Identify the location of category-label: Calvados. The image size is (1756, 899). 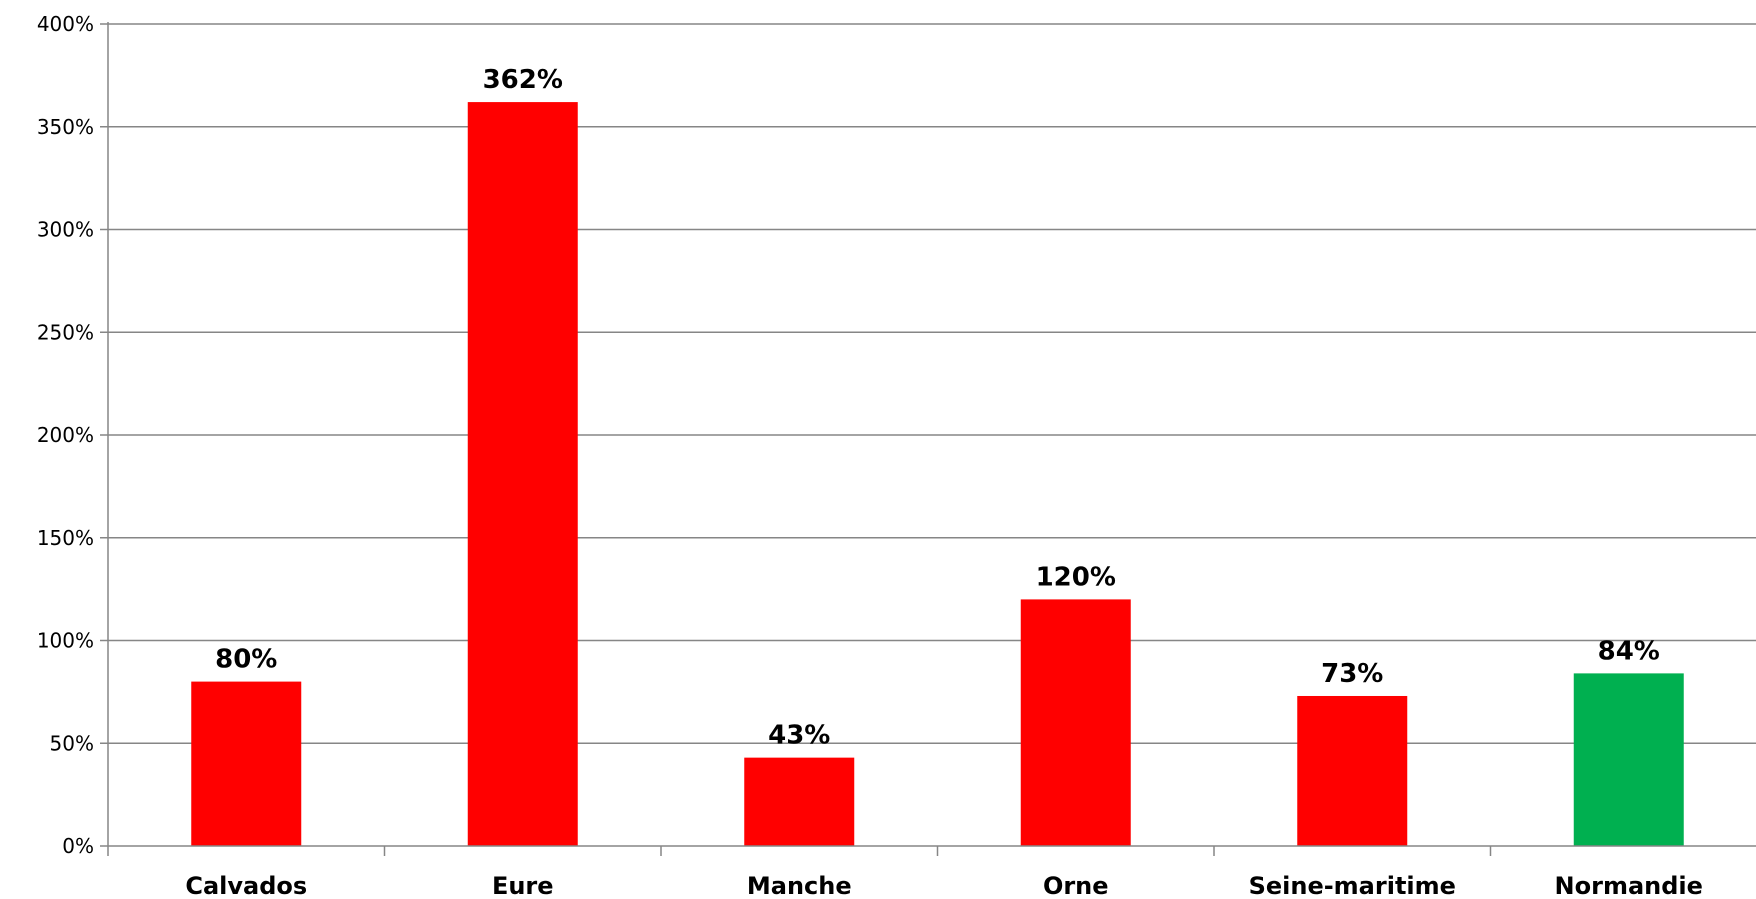
(246, 885).